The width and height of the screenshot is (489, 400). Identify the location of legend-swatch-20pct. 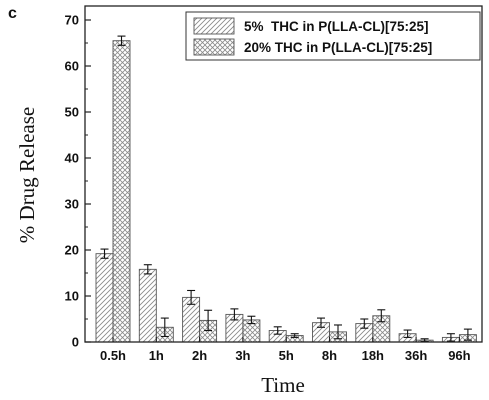
(214, 47).